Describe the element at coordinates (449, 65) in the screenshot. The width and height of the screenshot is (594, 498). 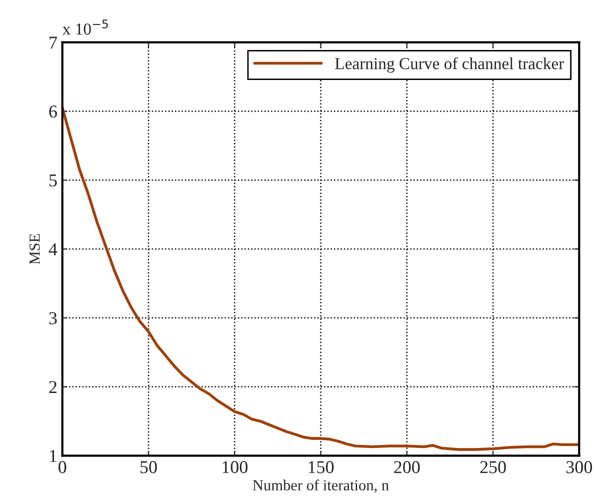
I see `legend-label: Learning Curve of channel tracker` at that location.